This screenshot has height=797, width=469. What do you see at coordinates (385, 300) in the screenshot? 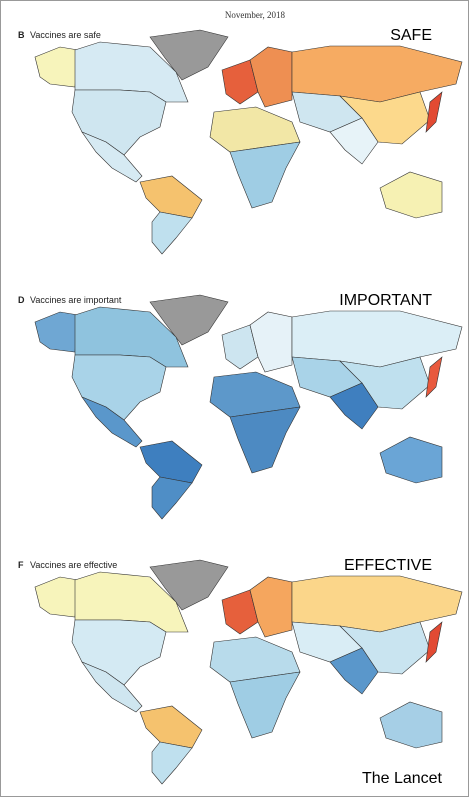
I see `panel-label: IMPORTANT` at bounding box center [385, 300].